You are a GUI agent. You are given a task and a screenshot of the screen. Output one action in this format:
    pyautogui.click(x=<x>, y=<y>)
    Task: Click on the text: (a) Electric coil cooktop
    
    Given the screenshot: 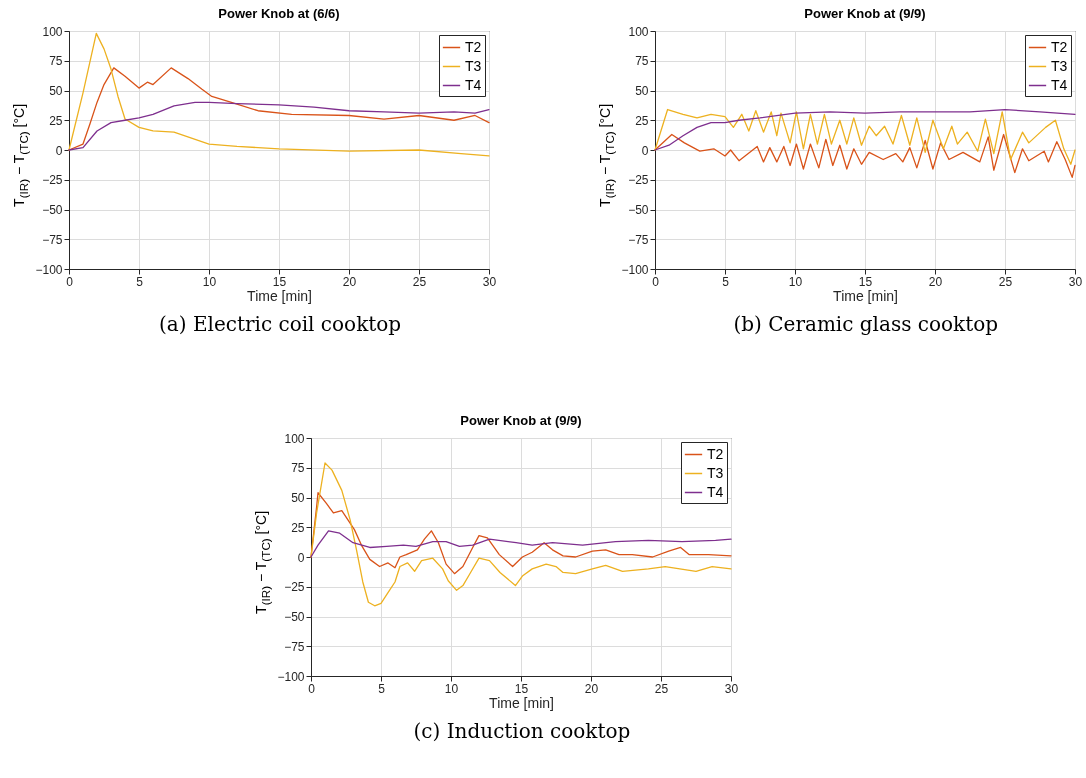 What is the action you would take?
    pyautogui.click(x=280, y=324)
    